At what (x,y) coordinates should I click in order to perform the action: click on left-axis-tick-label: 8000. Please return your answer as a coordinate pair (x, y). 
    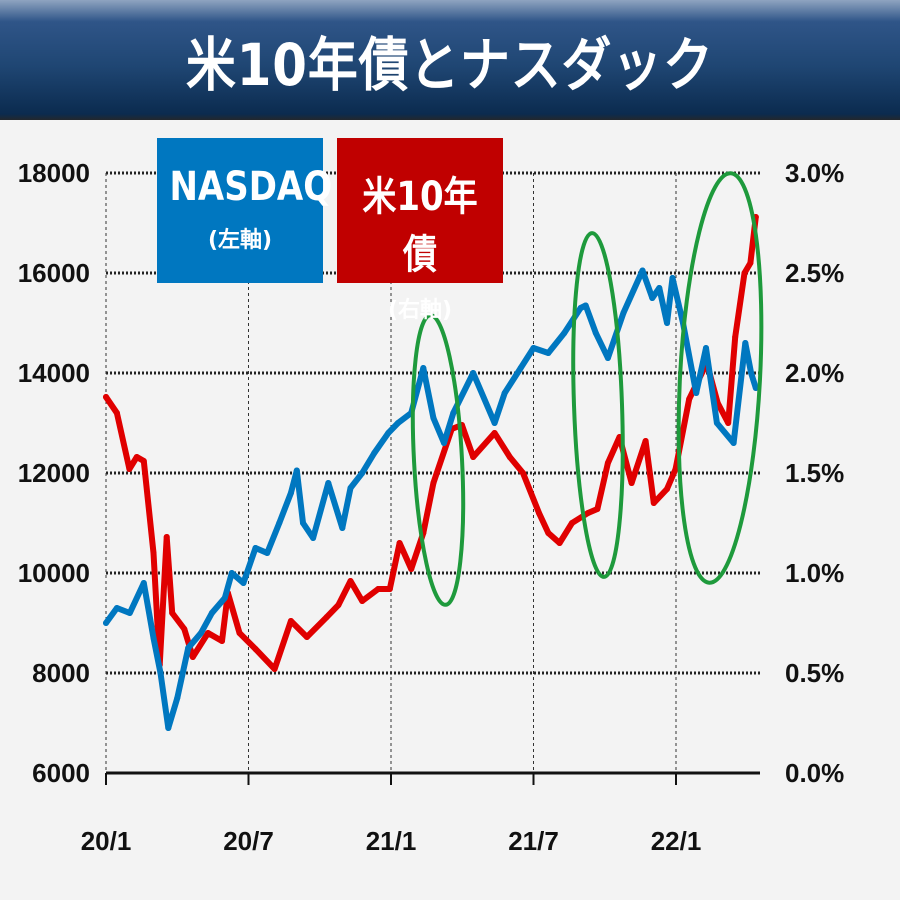
    Looking at the image, I should click on (61, 673).